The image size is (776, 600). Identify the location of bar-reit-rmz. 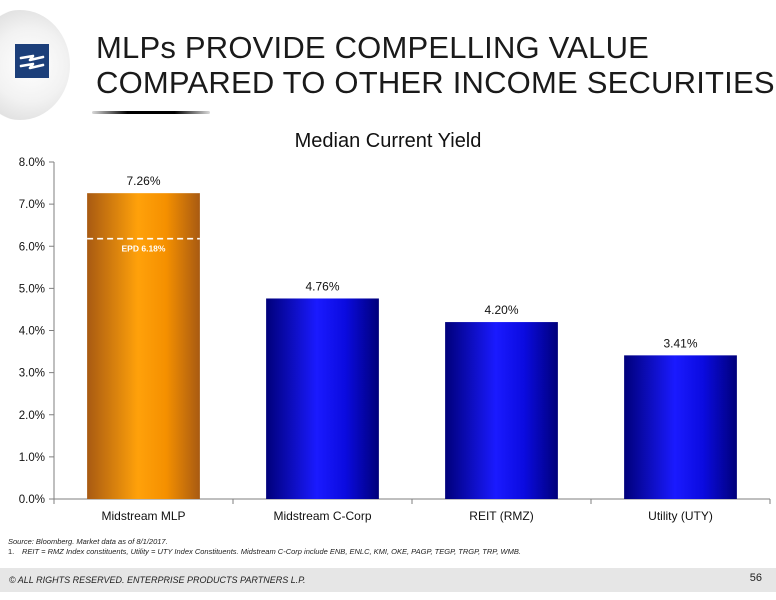
(501, 410).